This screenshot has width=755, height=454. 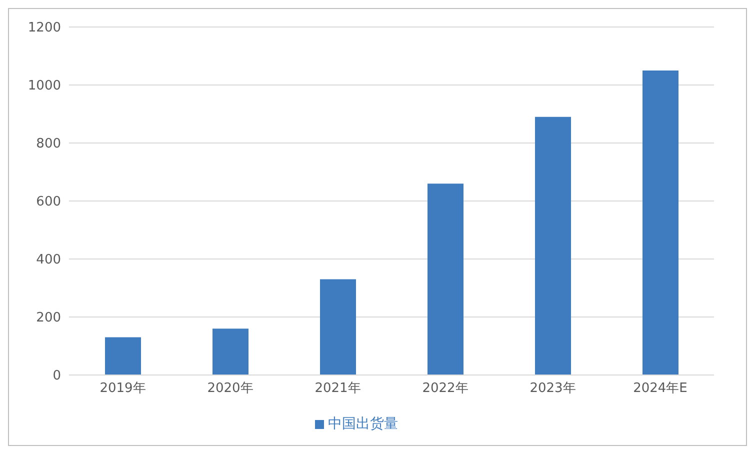 I want to click on x-tick-label: 2019年, so click(x=123, y=388).